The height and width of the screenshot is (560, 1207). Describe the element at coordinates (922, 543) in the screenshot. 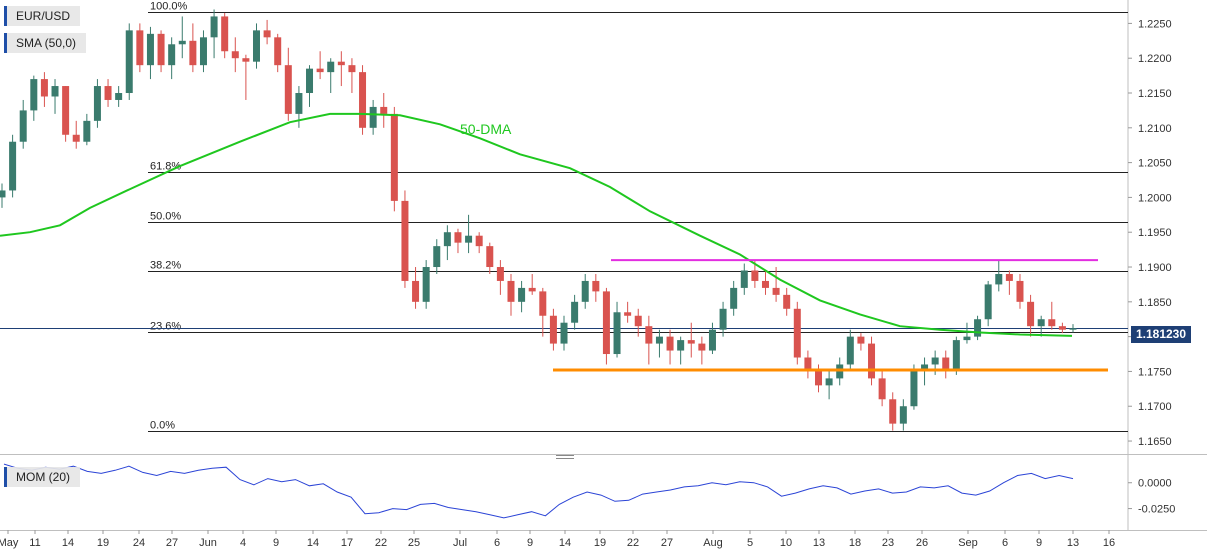

I see `x-tick-label: 26` at that location.